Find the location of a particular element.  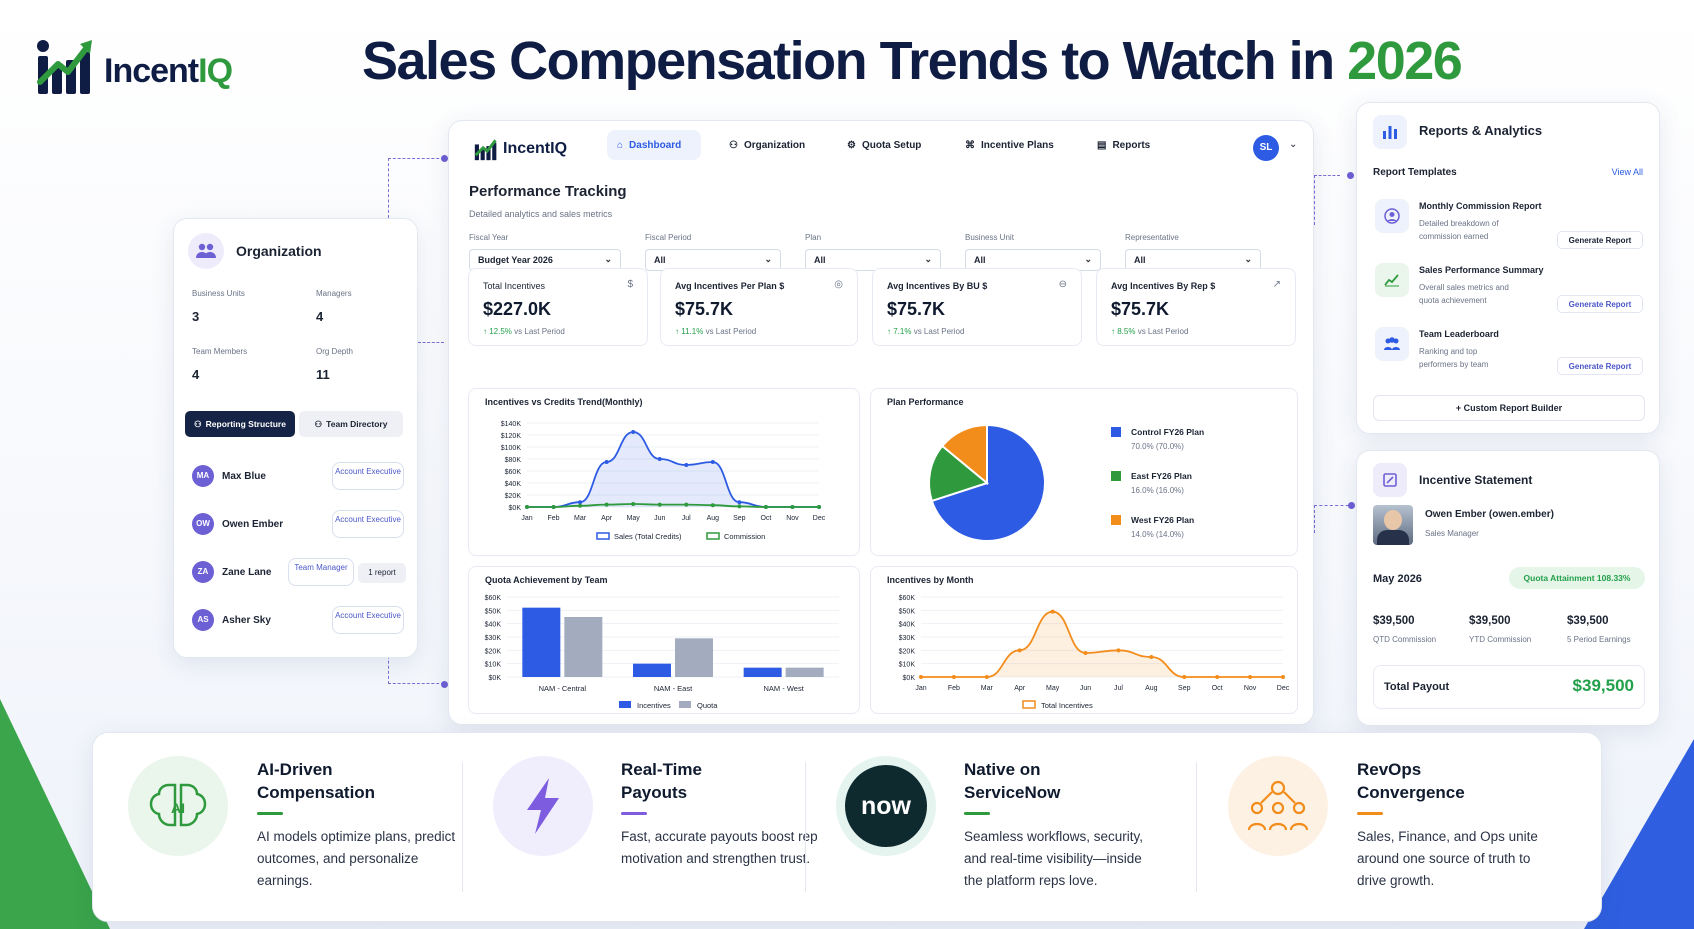

team-icon is located at coordinates (1392, 344).